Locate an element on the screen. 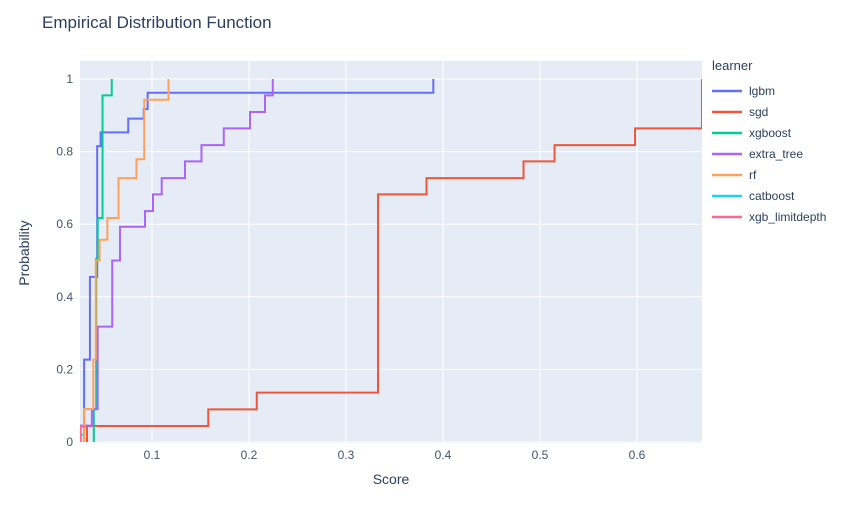 Image resolution: width=854 pixels, height=525 pixels. legend-item-label: catboost is located at coordinates (772, 195).